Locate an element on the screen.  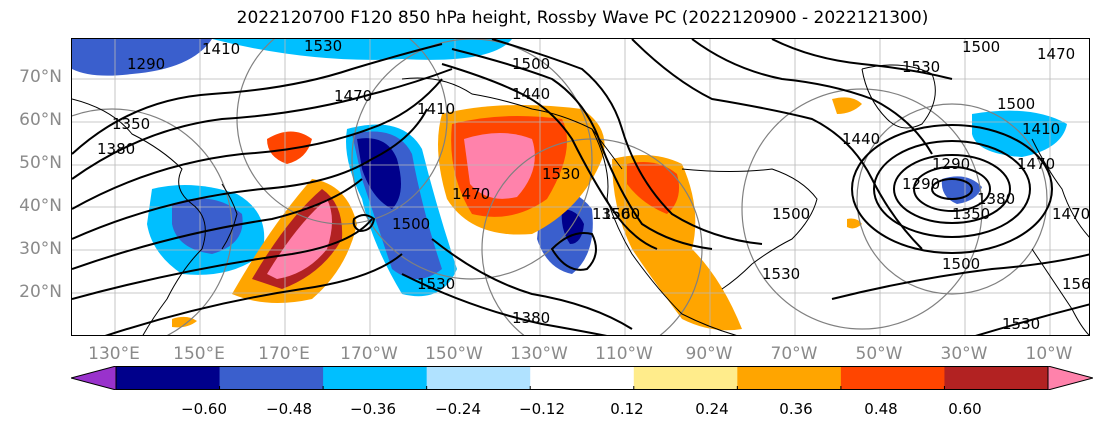
colorbar-ticks is located at coordinates (582, 388).